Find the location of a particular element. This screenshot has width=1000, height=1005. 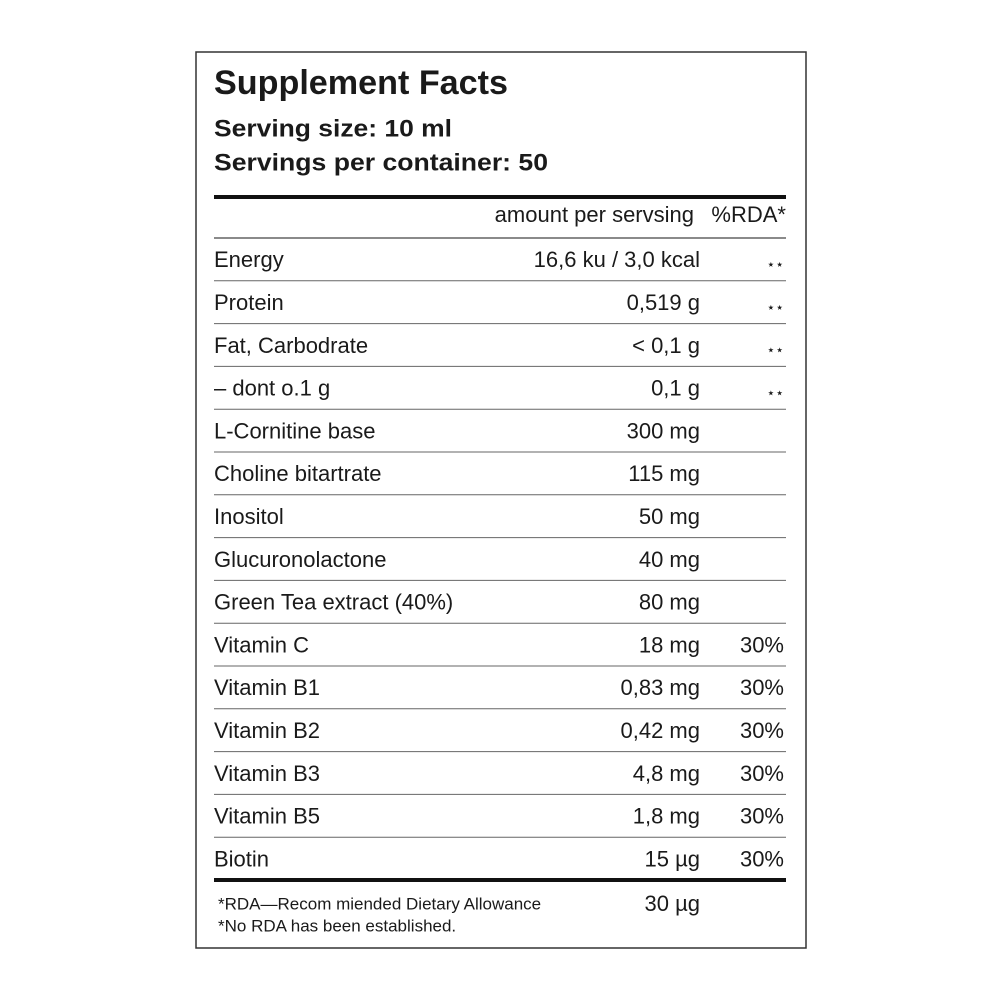

row-name: Choline bitartrate is located at coordinates (298, 473).